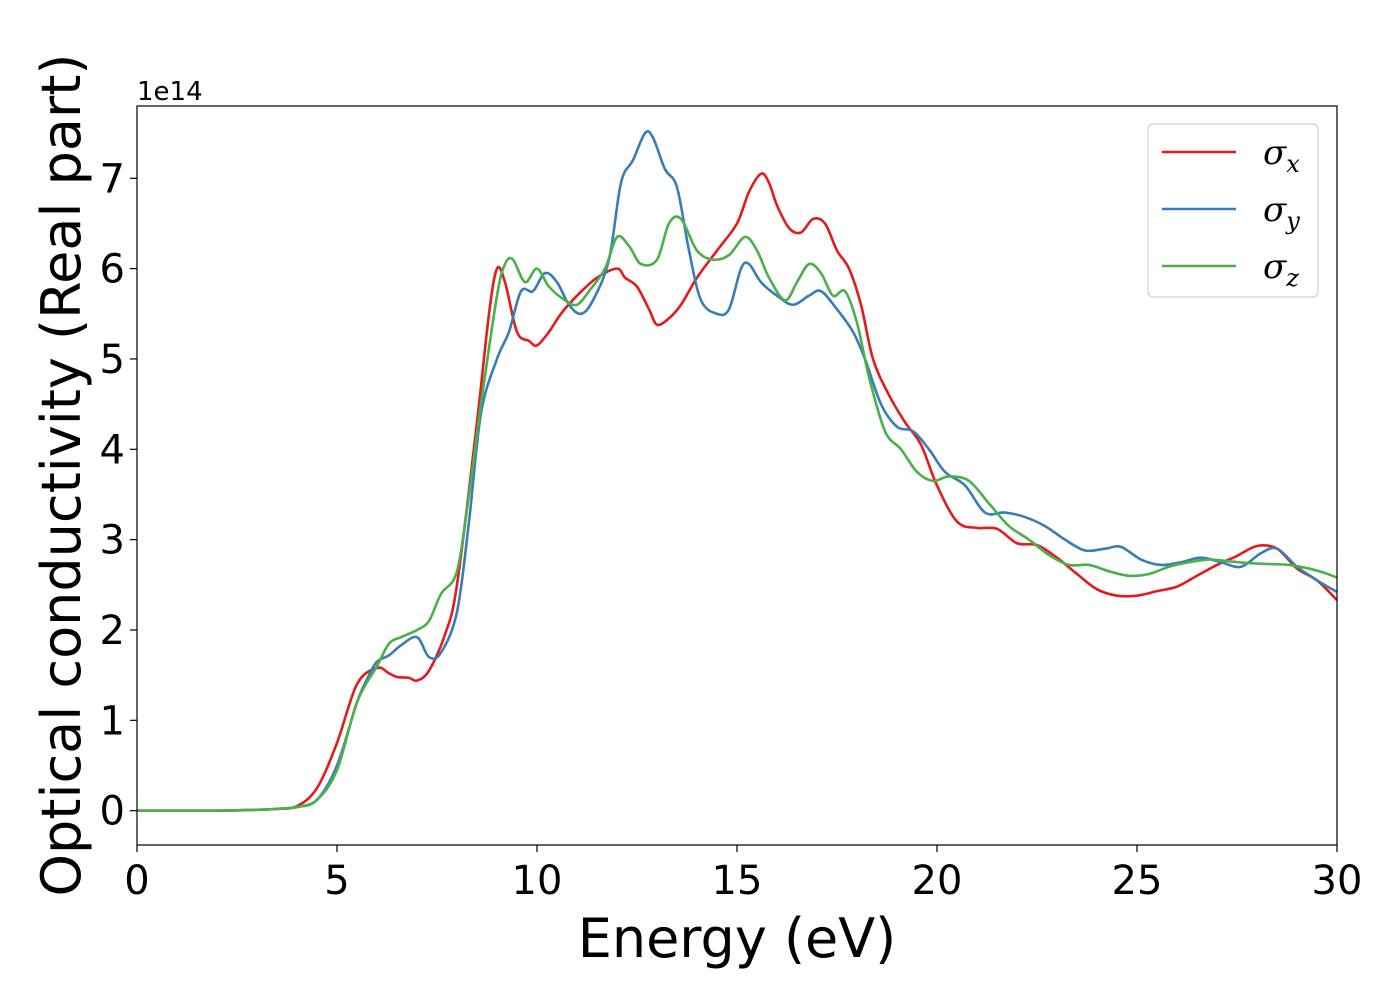 The width and height of the screenshot is (1400, 1000). I want to click on x-tick-label: 15, so click(737, 881).